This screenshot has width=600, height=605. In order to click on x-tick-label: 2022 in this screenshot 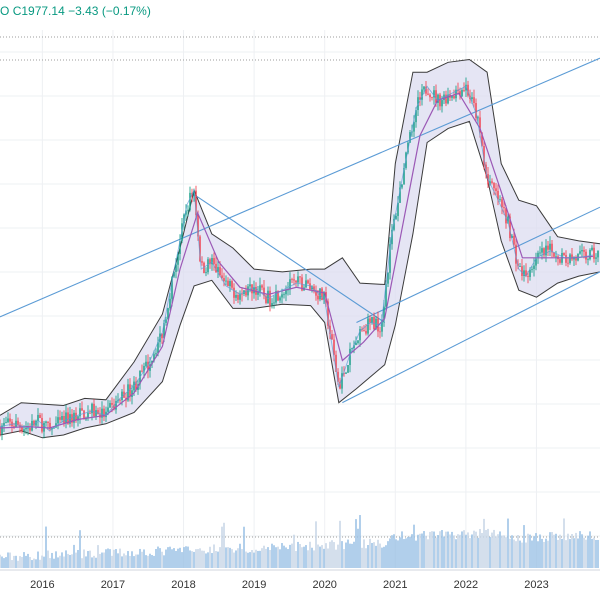, I will do `click(466, 585)`.